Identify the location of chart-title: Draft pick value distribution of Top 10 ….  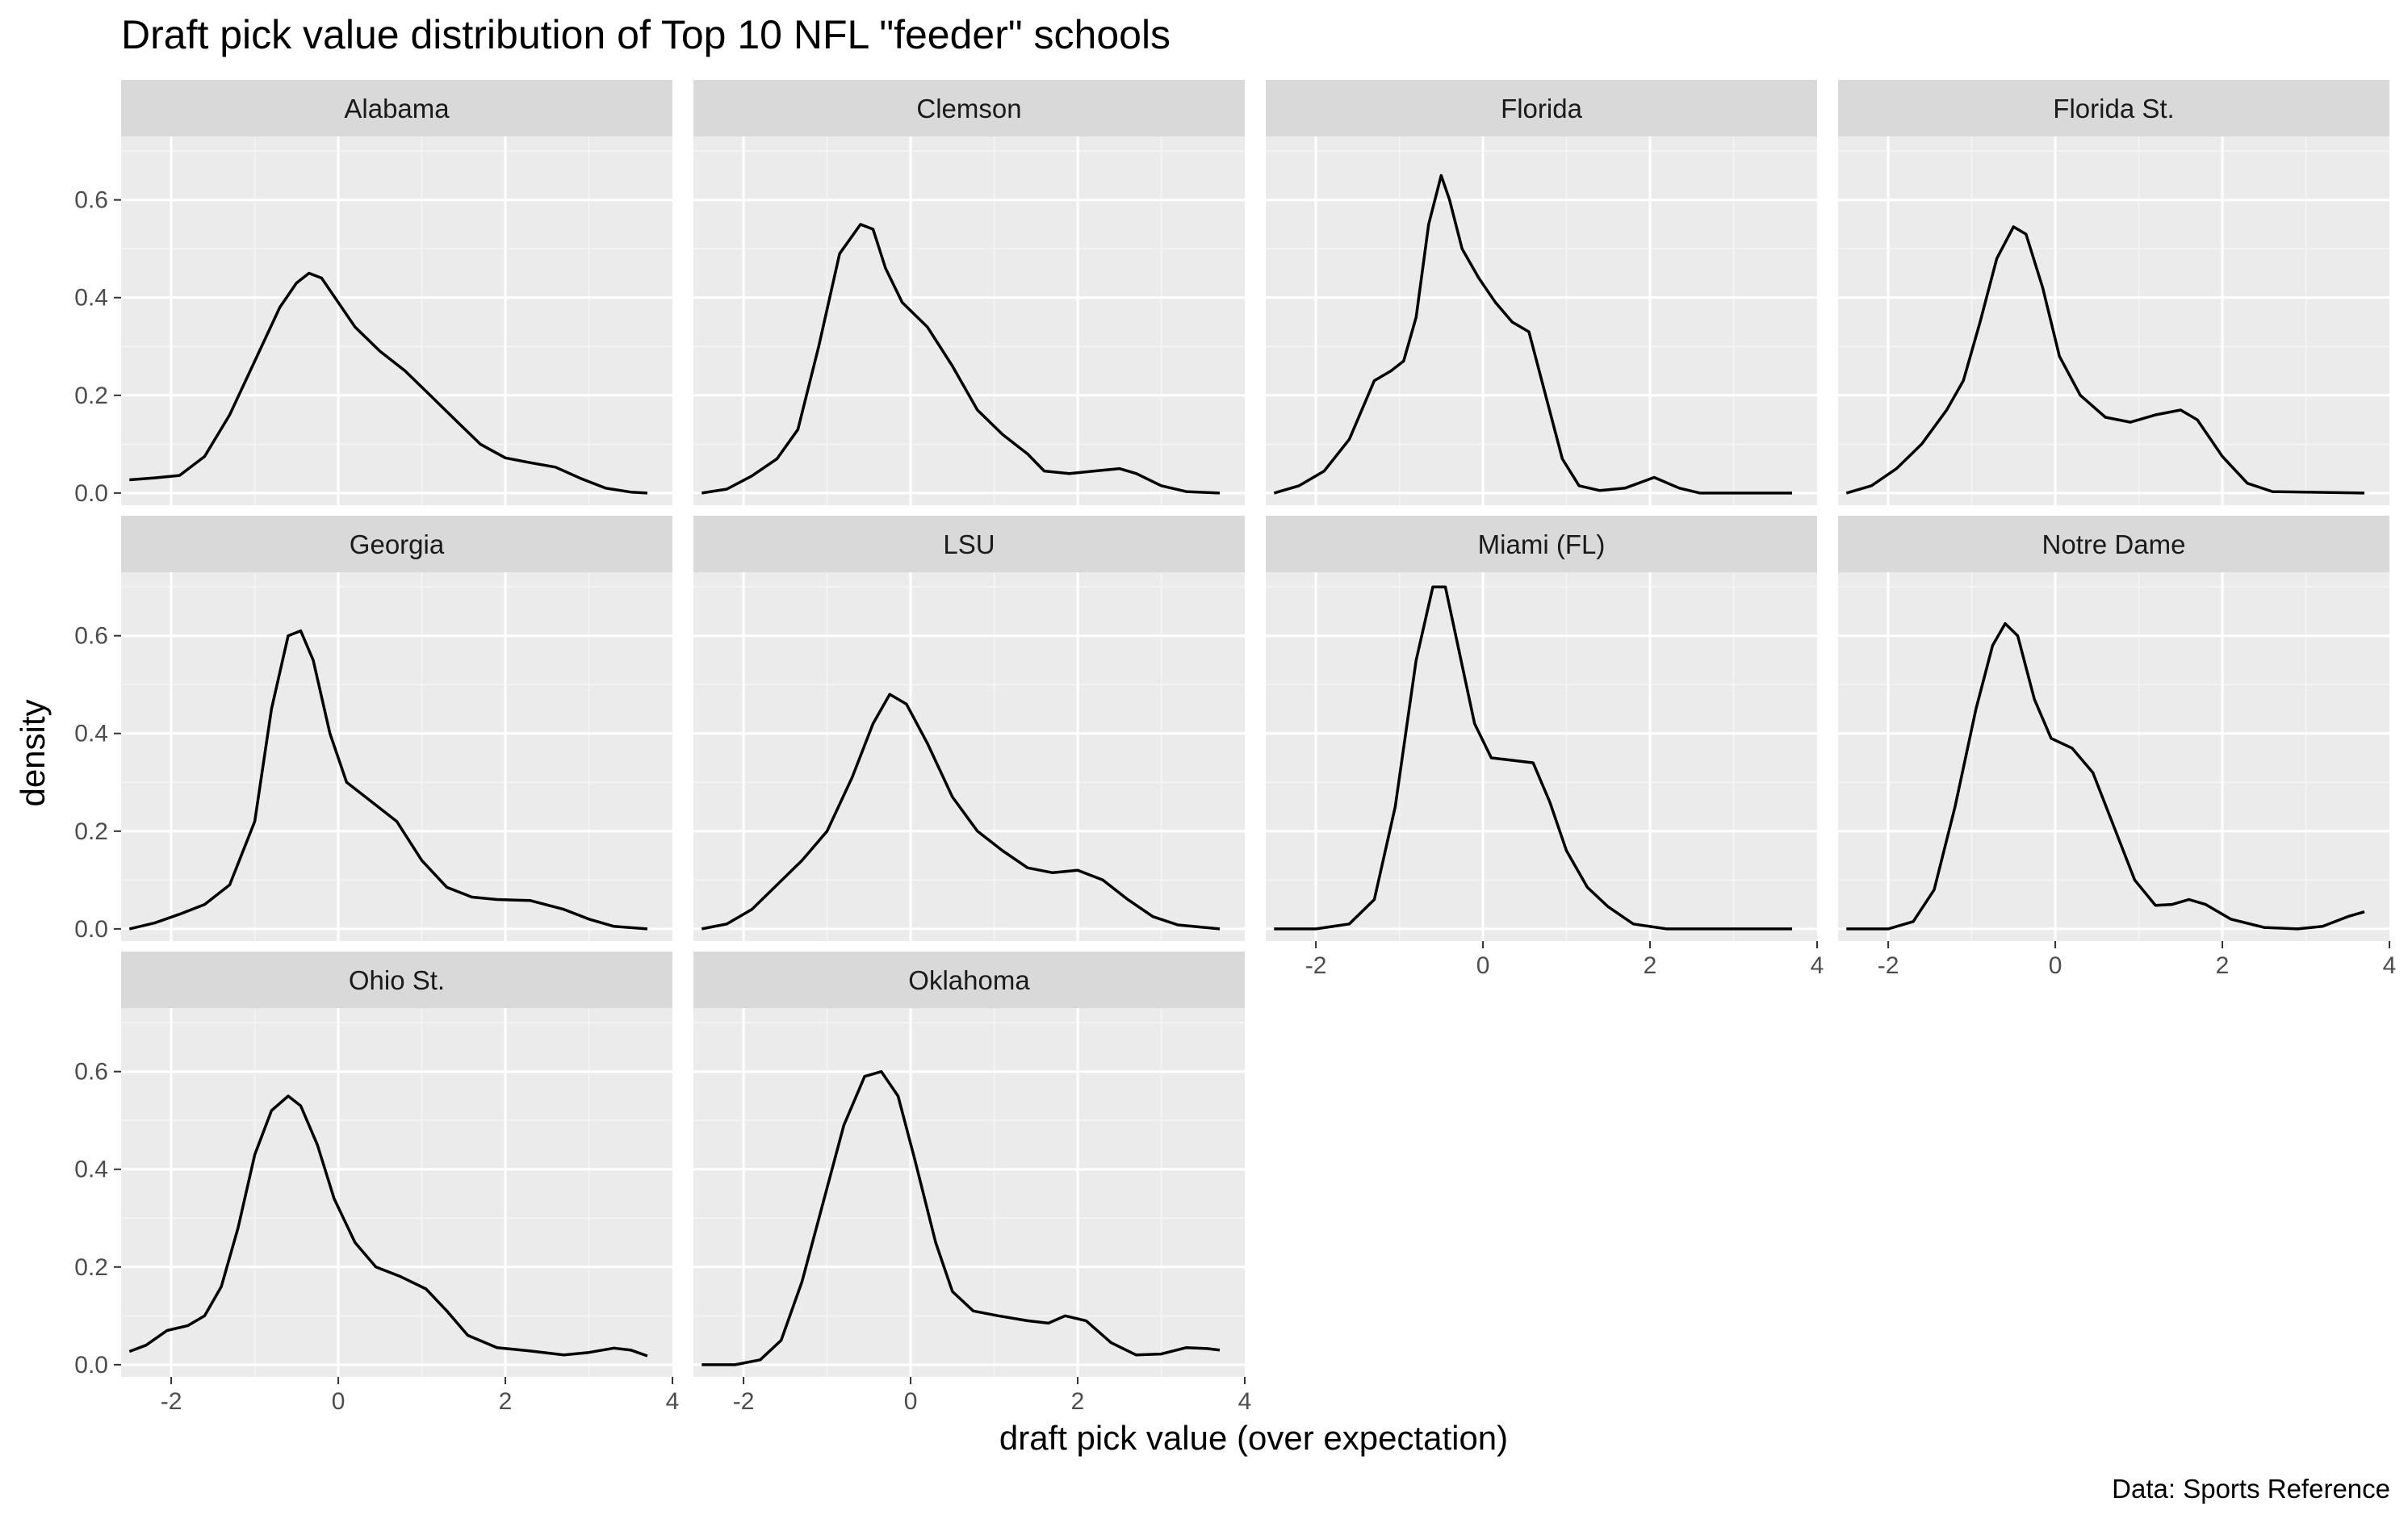
(646, 34).